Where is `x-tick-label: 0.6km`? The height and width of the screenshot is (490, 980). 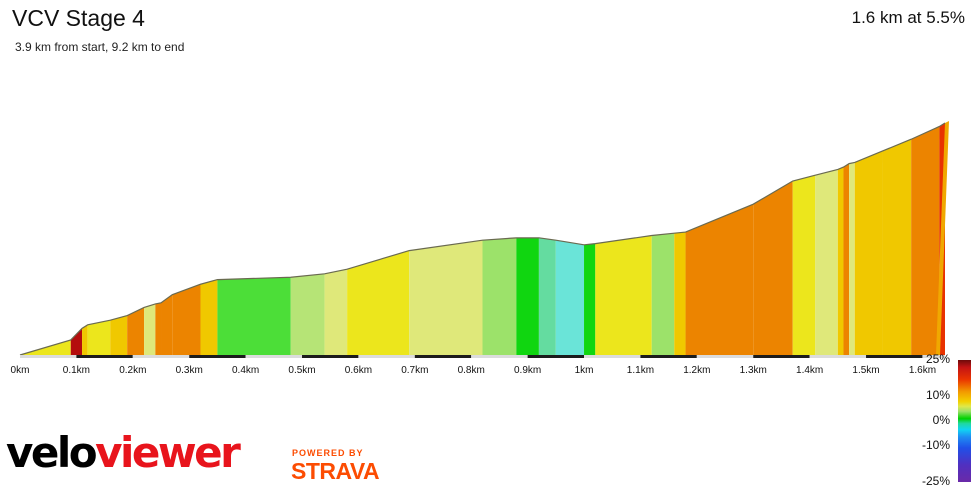
x-tick-label: 0.6km is located at coordinates (358, 370).